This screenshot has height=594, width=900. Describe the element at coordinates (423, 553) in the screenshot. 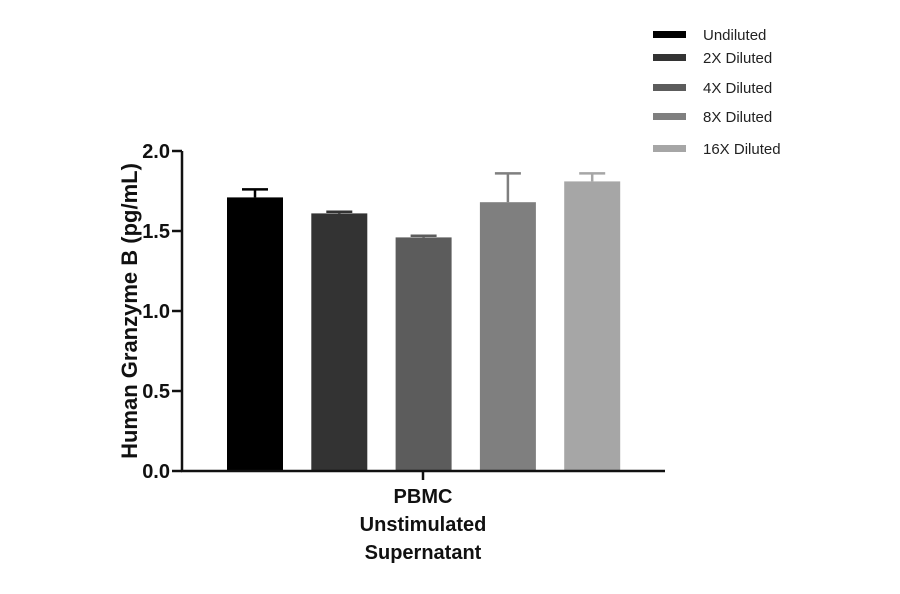

I see `category-label-line-3: Supernatant` at that location.